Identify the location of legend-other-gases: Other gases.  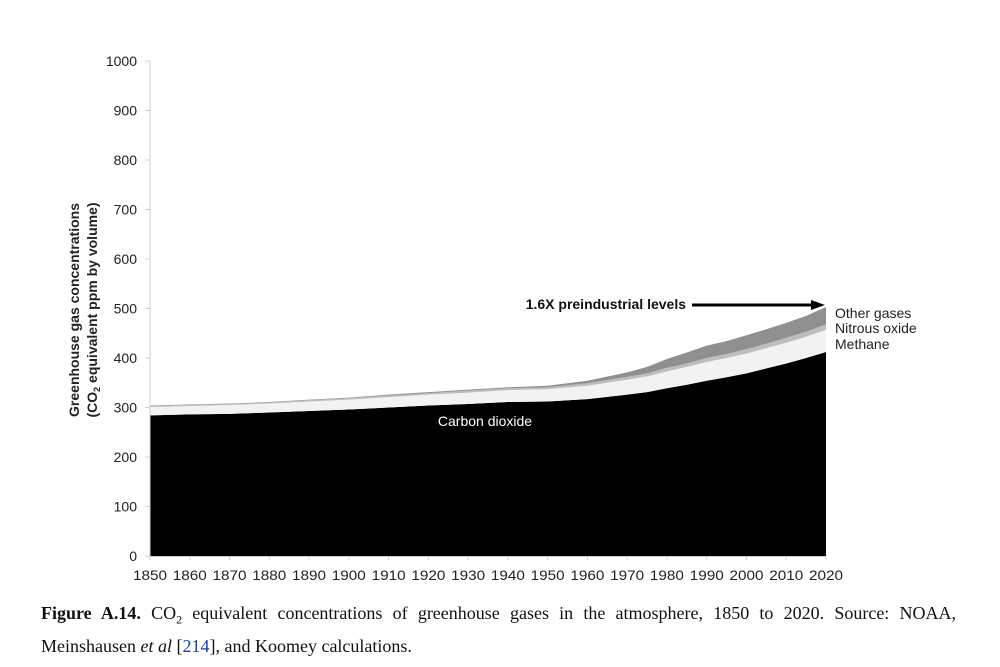
(873, 313).